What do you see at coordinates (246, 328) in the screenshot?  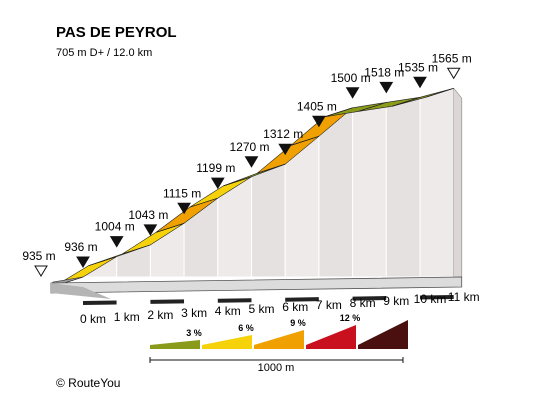 I see `legend-percent-label: 6 %` at bounding box center [246, 328].